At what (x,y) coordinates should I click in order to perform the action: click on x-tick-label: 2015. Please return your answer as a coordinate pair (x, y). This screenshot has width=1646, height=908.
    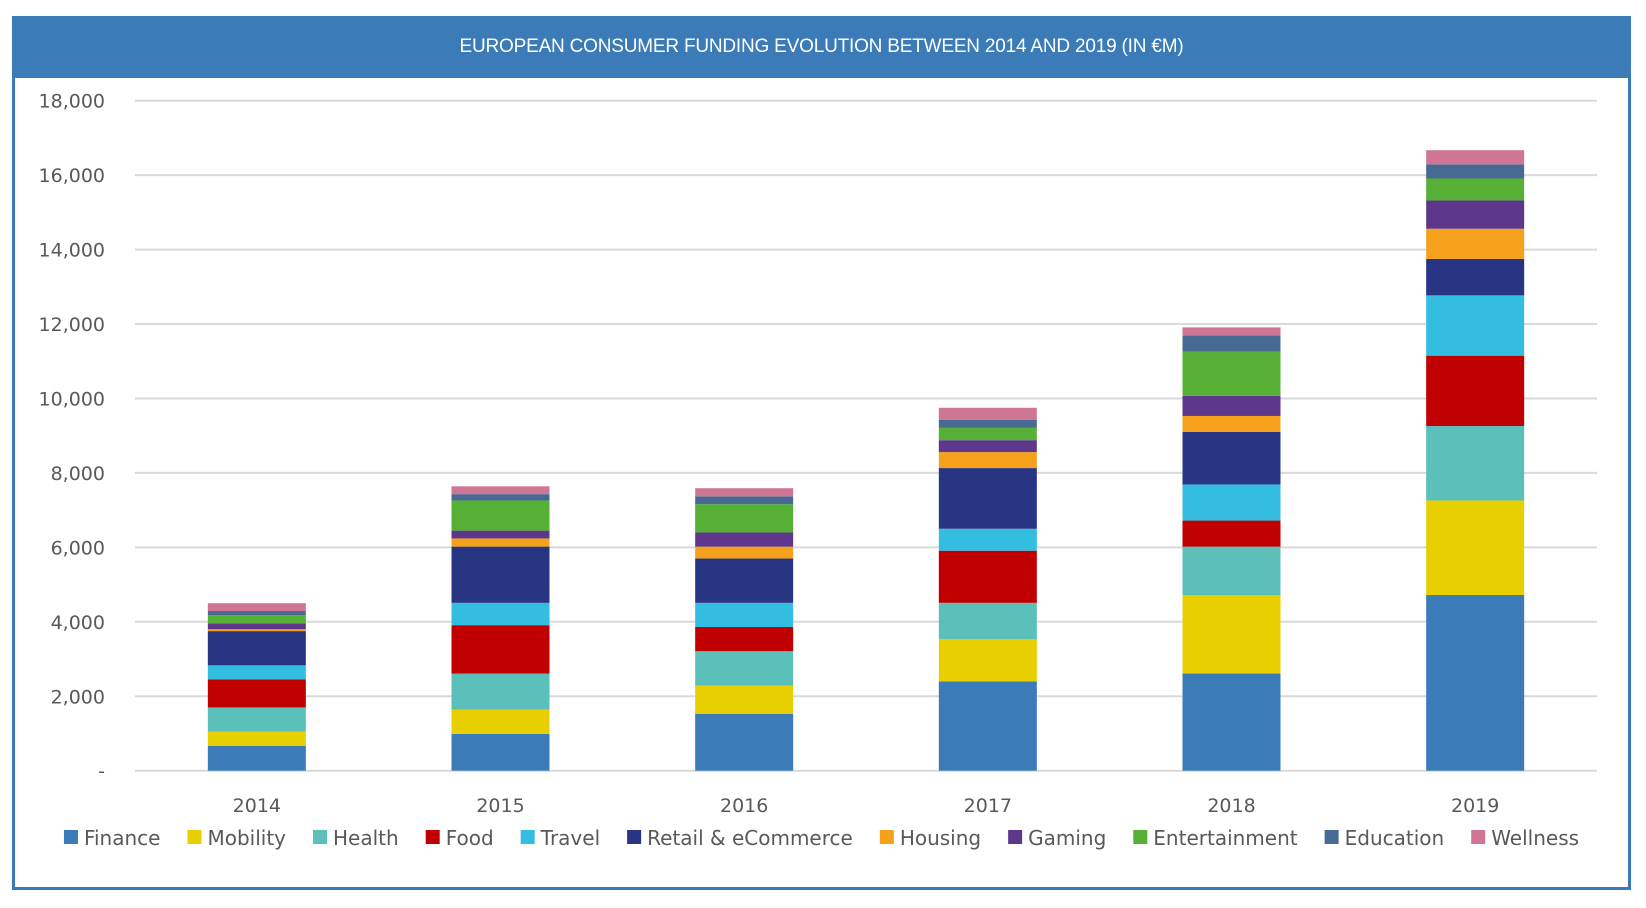
    Looking at the image, I should click on (500, 806).